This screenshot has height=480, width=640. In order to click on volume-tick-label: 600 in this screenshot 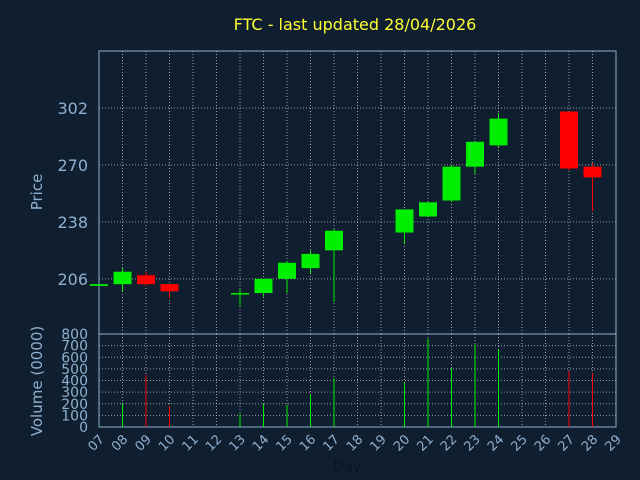, I will do `click(74, 358)`.